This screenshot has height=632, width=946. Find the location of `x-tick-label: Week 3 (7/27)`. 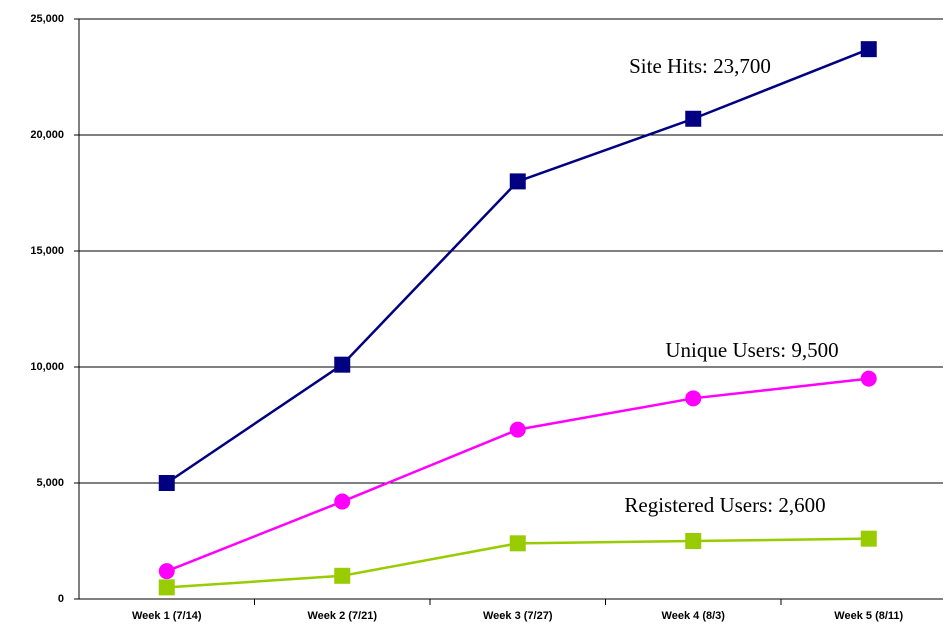

x-tick-label: Week 3 (7/27) is located at coordinates (518, 616).